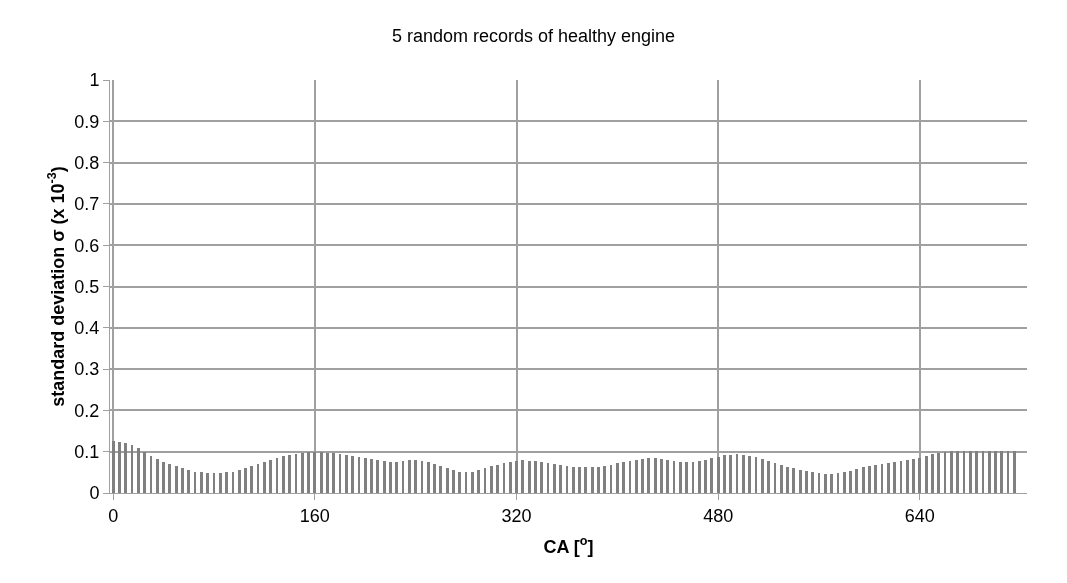  I want to click on y-tick-label: 0.5, so click(87, 286).